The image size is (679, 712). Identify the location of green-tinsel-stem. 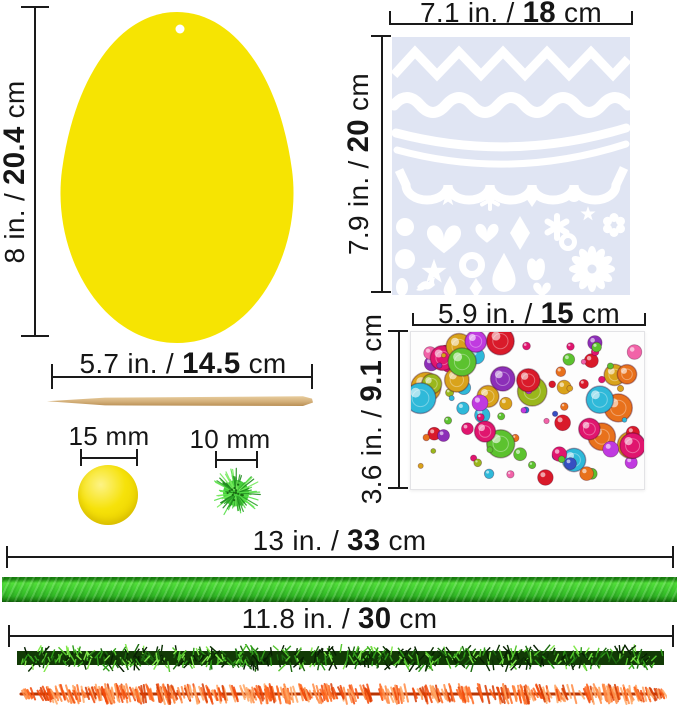
(340, 658).